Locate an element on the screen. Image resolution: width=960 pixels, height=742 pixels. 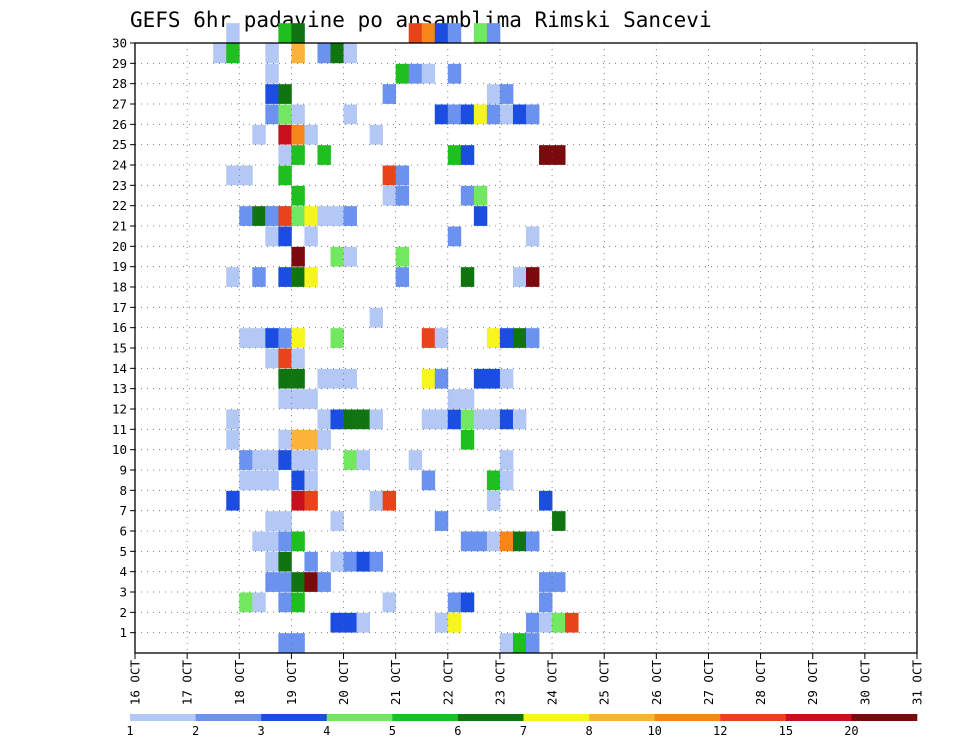
y-tick-label: 26 is located at coordinates (119, 124).